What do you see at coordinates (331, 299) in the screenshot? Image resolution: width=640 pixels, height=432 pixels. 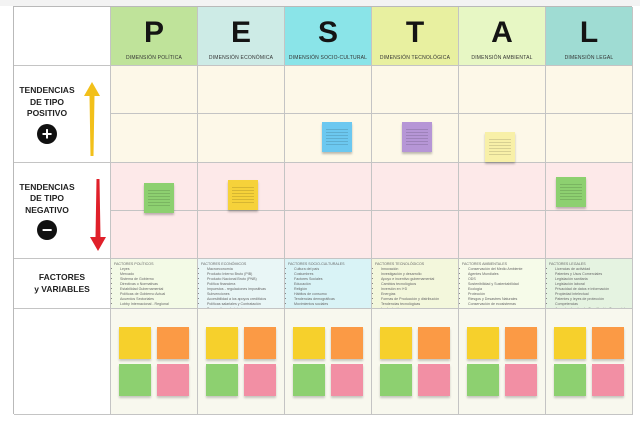 I see `factor-item: Tendencias demográficas` at bounding box center [331, 299].